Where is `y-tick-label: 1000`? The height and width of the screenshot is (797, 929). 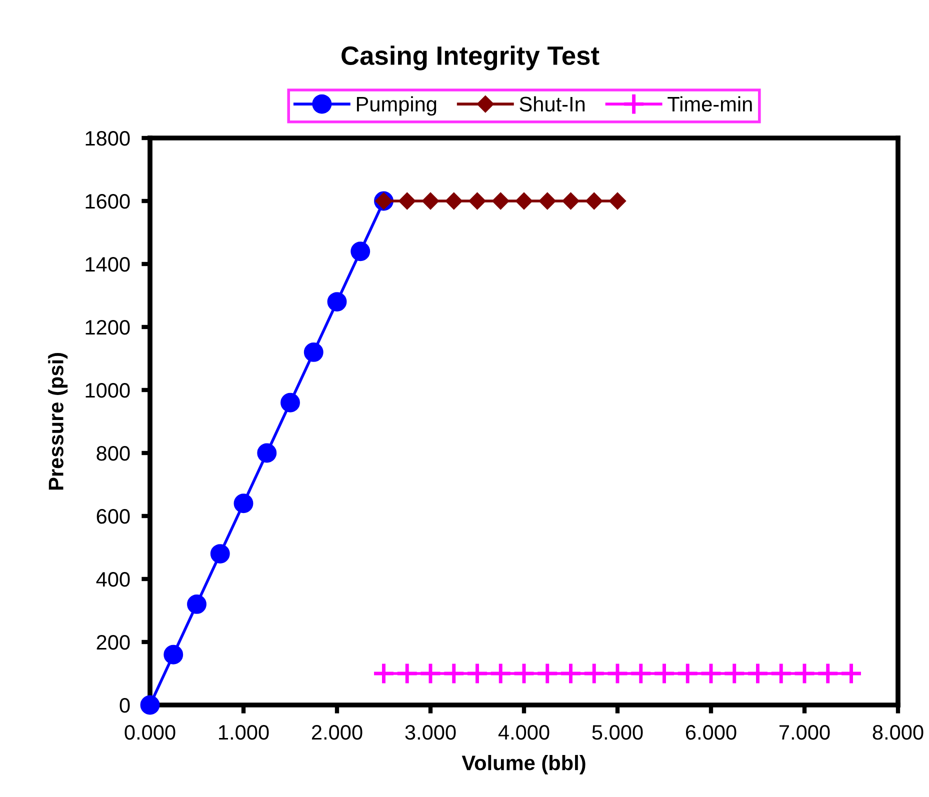 y-tick-label: 1000 is located at coordinates (108, 390).